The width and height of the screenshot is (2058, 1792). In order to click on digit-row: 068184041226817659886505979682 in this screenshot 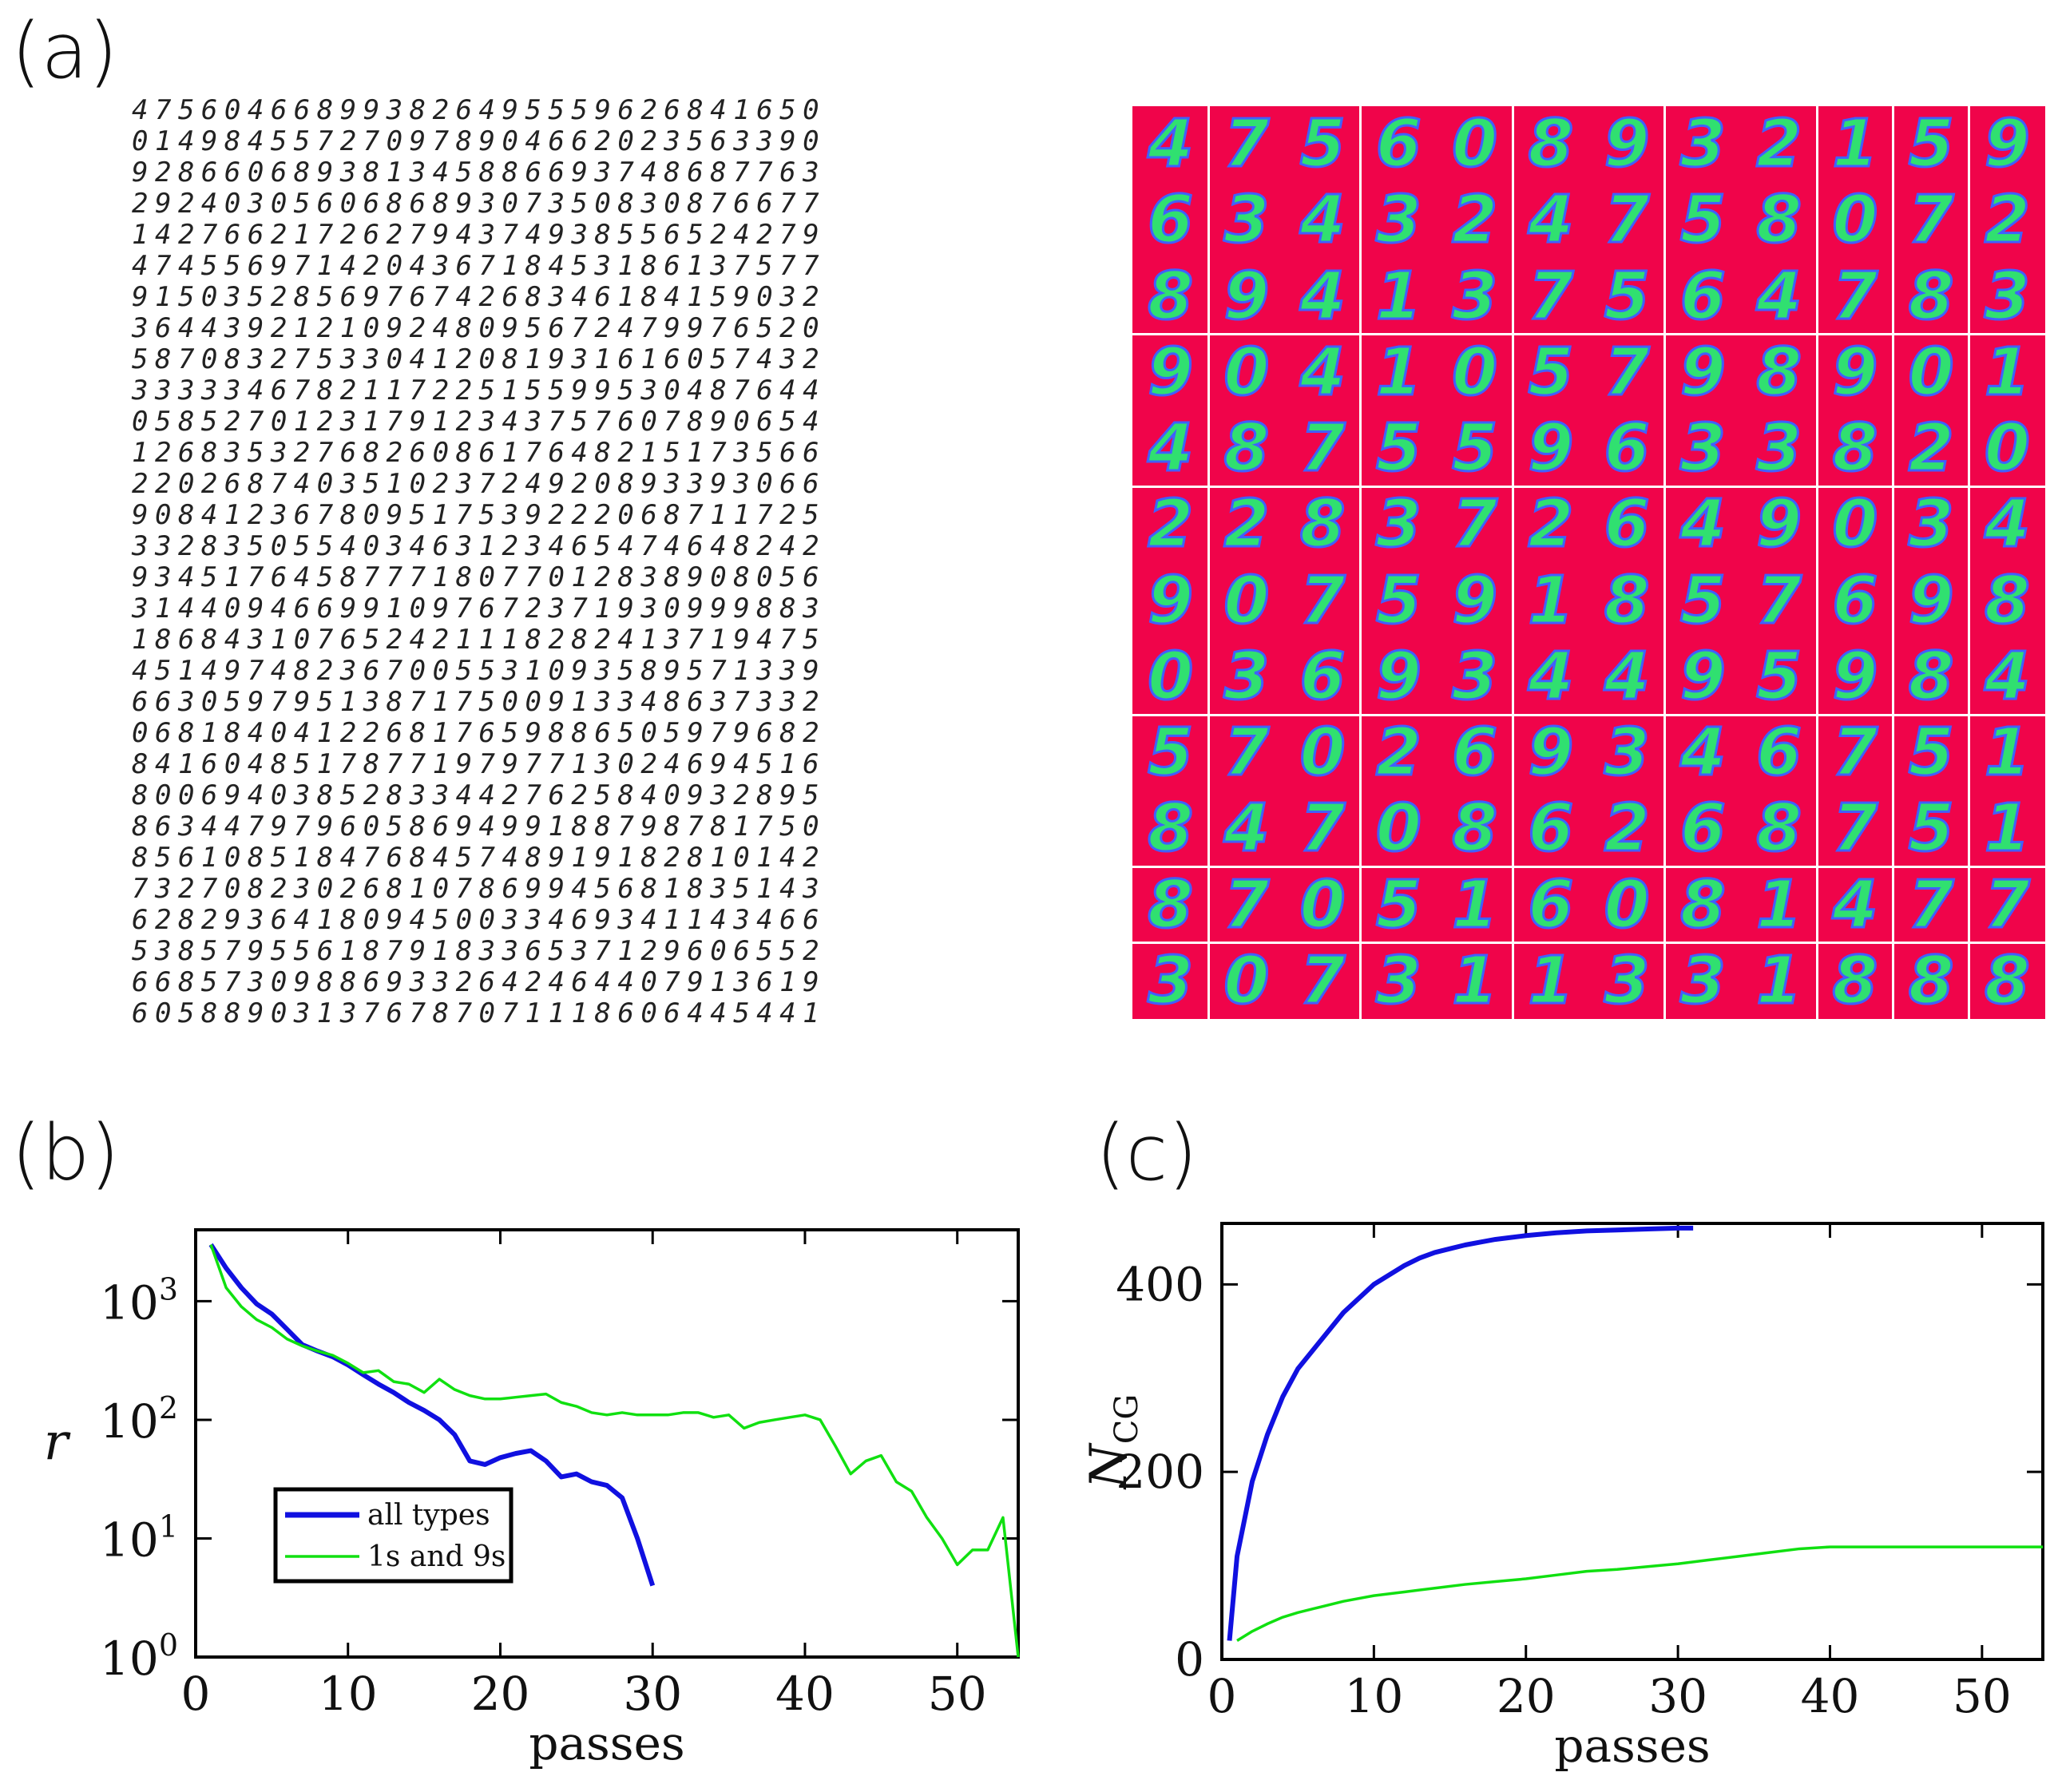, I will do `click(480, 733)`.